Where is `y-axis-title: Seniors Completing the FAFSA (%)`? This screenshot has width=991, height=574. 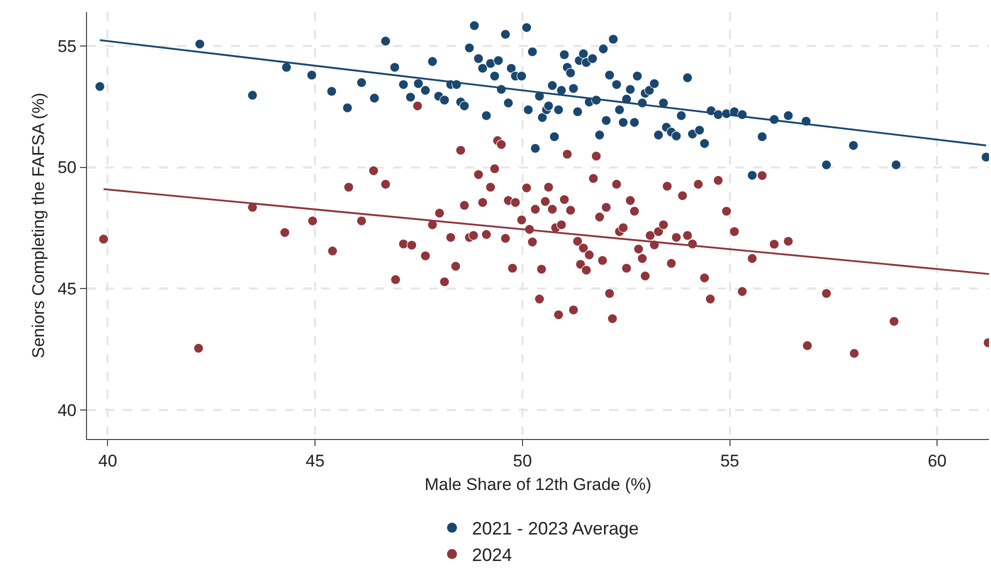
y-axis-title: Seniors Completing the FAFSA (%) is located at coordinates (38, 225).